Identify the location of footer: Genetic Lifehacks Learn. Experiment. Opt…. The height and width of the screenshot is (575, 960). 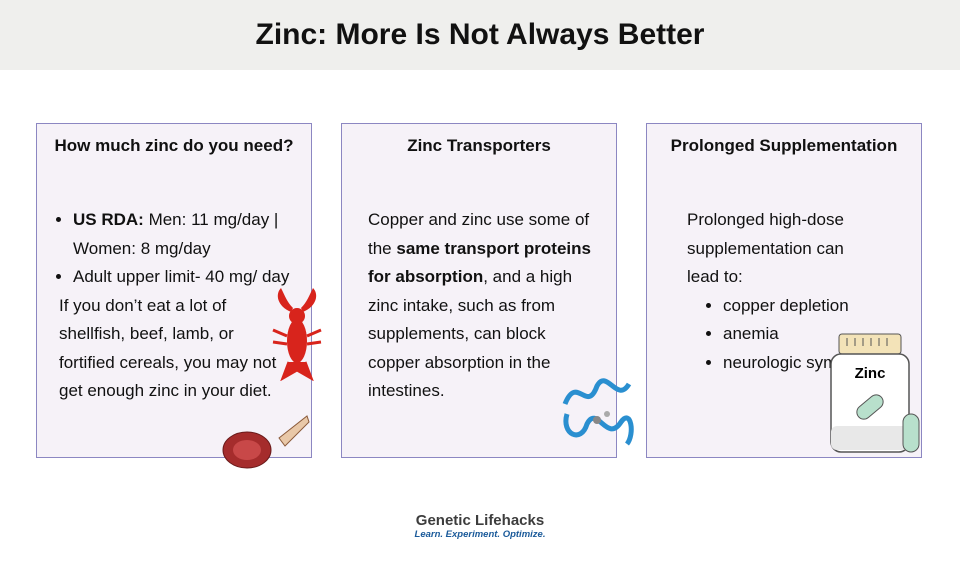
(480, 526).